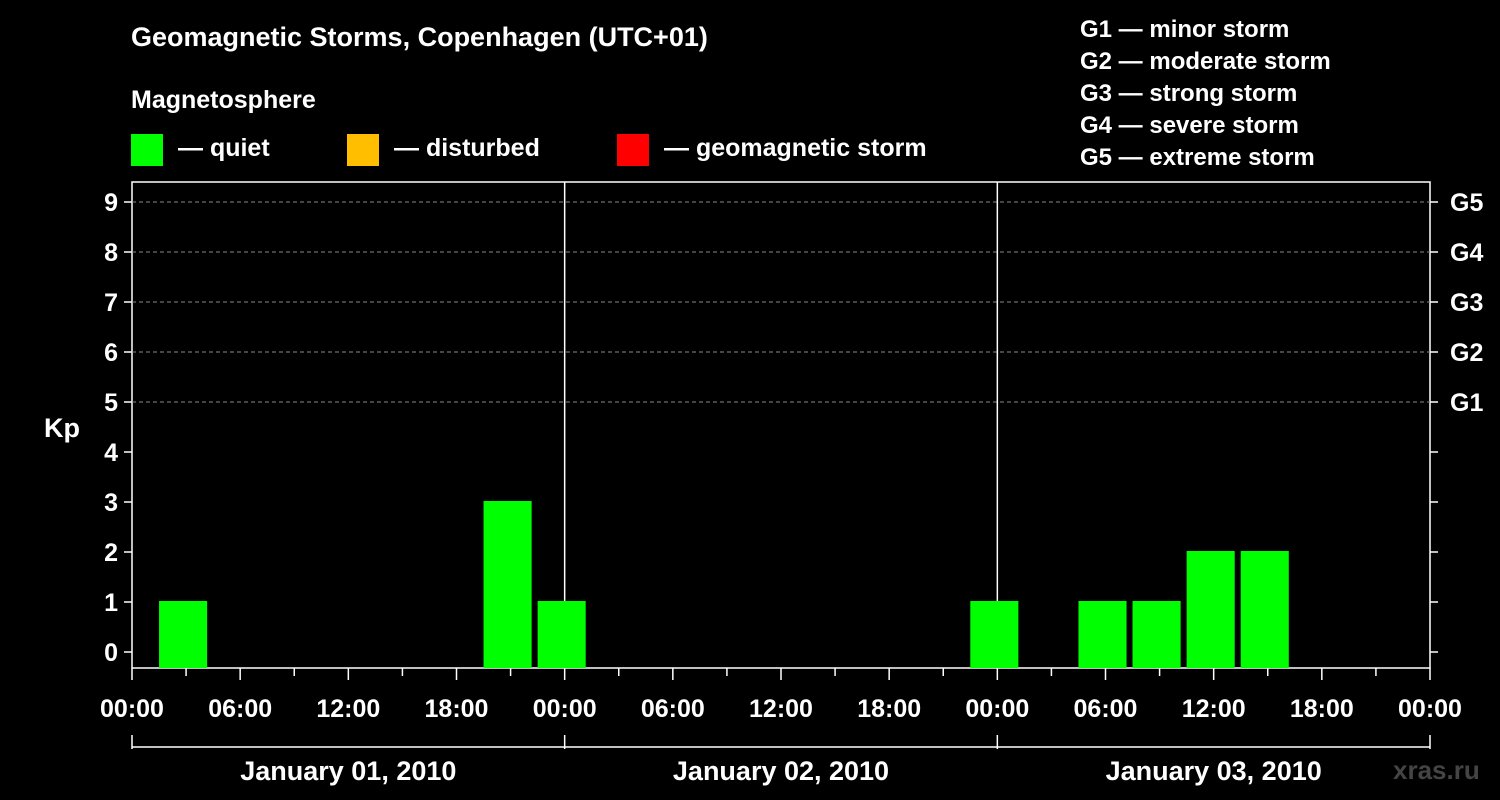 Image resolution: width=1500 pixels, height=800 pixels. Describe the element at coordinates (781, 771) in the screenshot. I see `day-label: January 02, 2010` at that location.